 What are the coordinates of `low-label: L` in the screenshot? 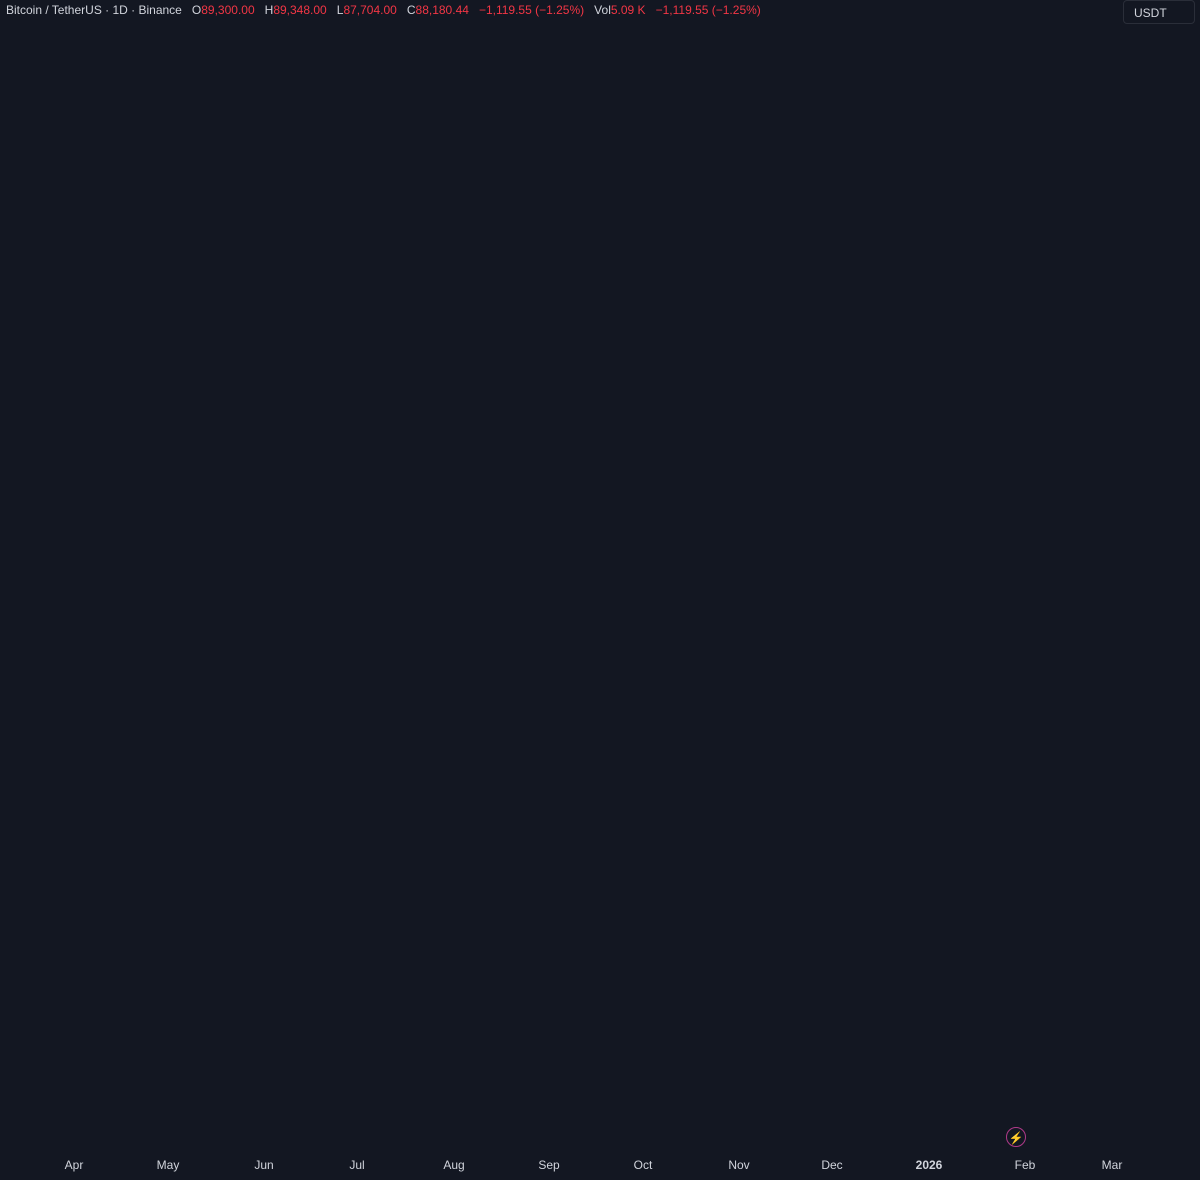 It's located at (340, 10).